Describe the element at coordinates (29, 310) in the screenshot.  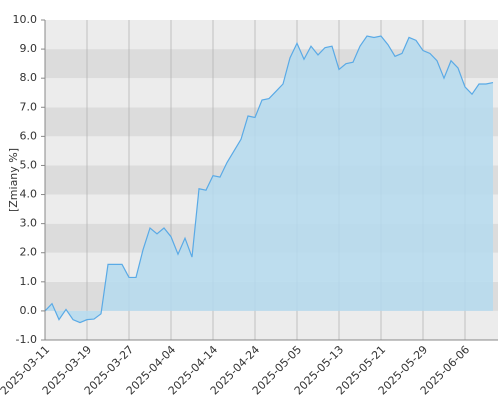
I see `y-tick-label: 0.0` at that location.